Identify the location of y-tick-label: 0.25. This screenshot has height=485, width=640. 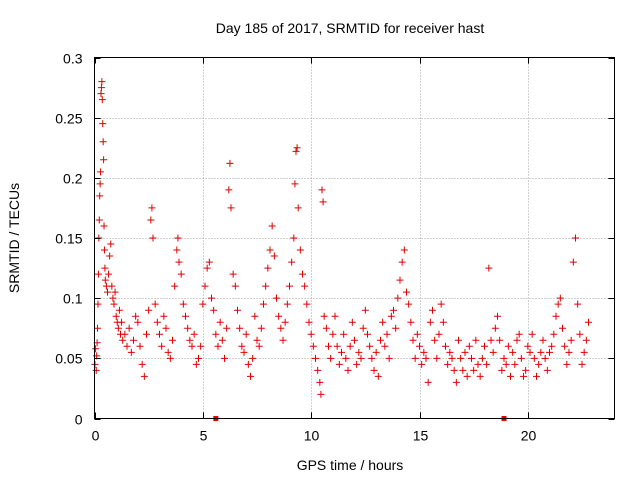
(68, 119).